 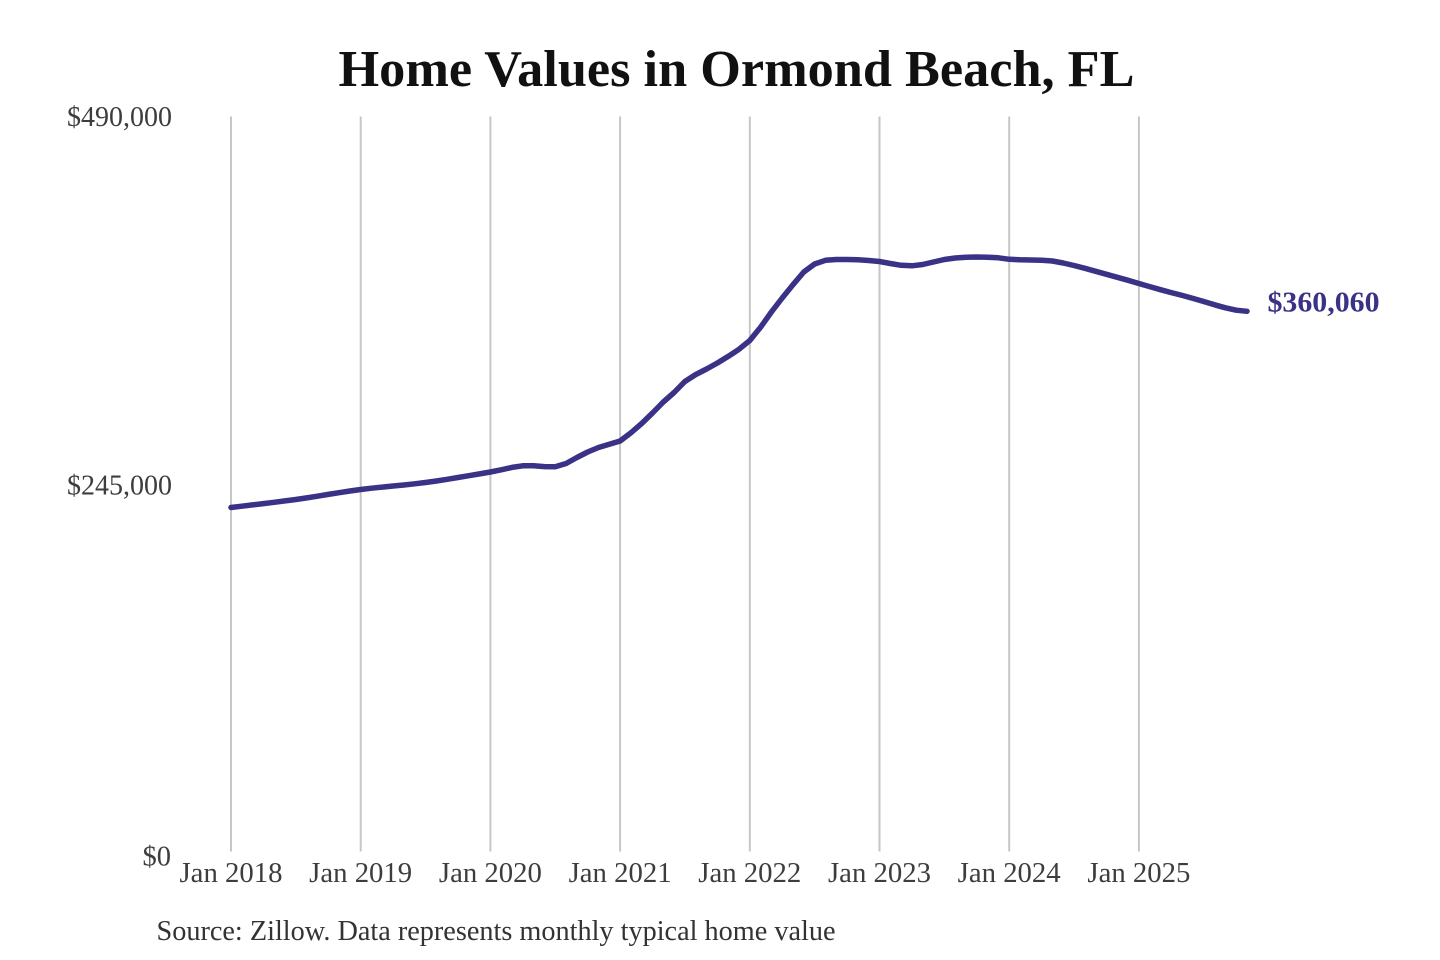 What do you see at coordinates (231, 873) in the screenshot?
I see `svg-text: Jan 2018` at bounding box center [231, 873].